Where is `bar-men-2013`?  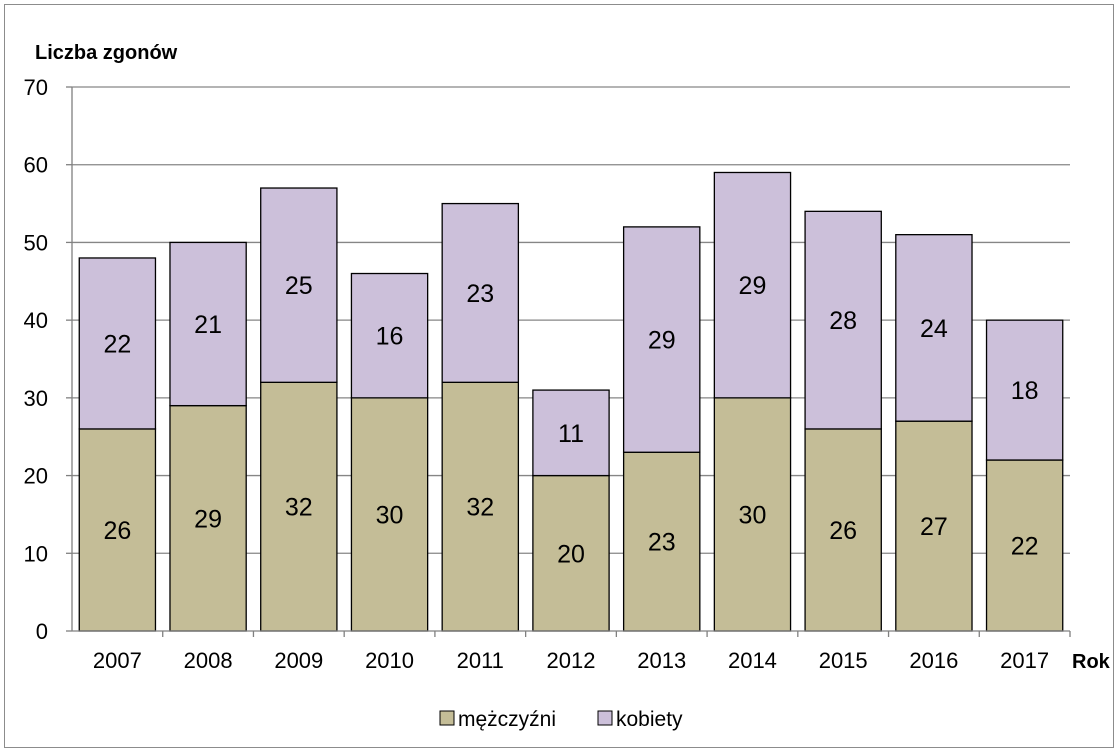
bar-men-2013 is located at coordinates (661, 541).